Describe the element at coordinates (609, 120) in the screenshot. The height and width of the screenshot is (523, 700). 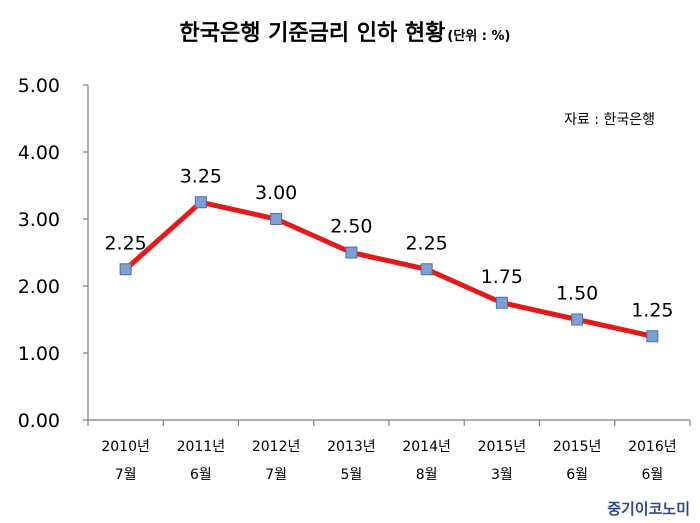
I see `source-note: 자료 : 한국은행` at that location.